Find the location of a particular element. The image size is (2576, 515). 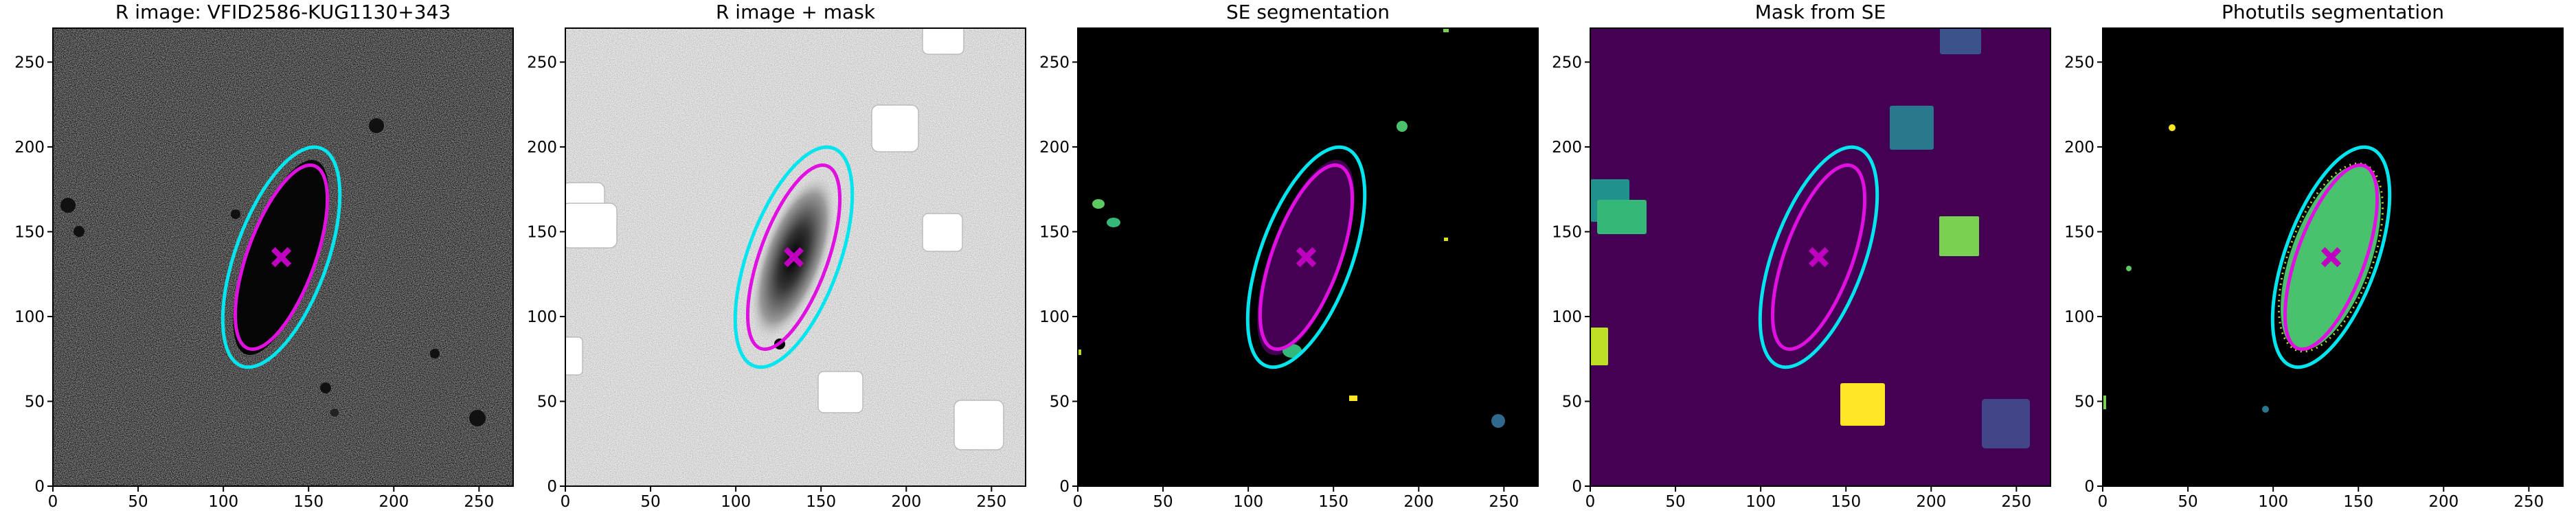

panel-title: SE segmentation is located at coordinates (1308, 12).